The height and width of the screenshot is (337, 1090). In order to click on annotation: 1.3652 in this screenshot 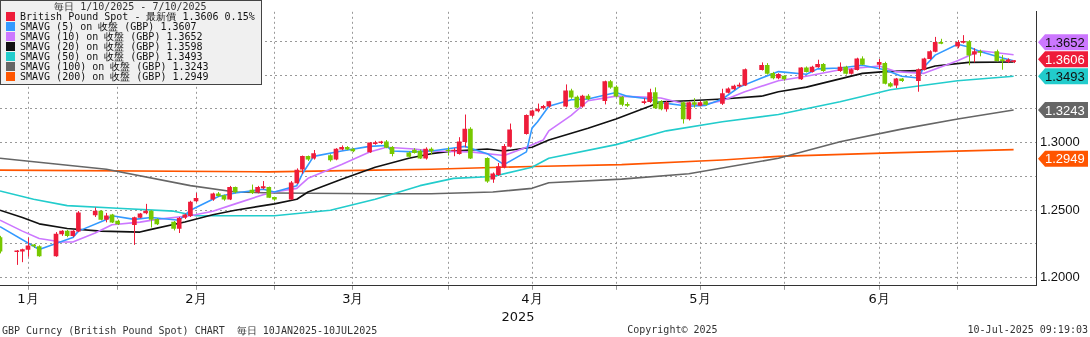, I will do `click(1065, 42)`.